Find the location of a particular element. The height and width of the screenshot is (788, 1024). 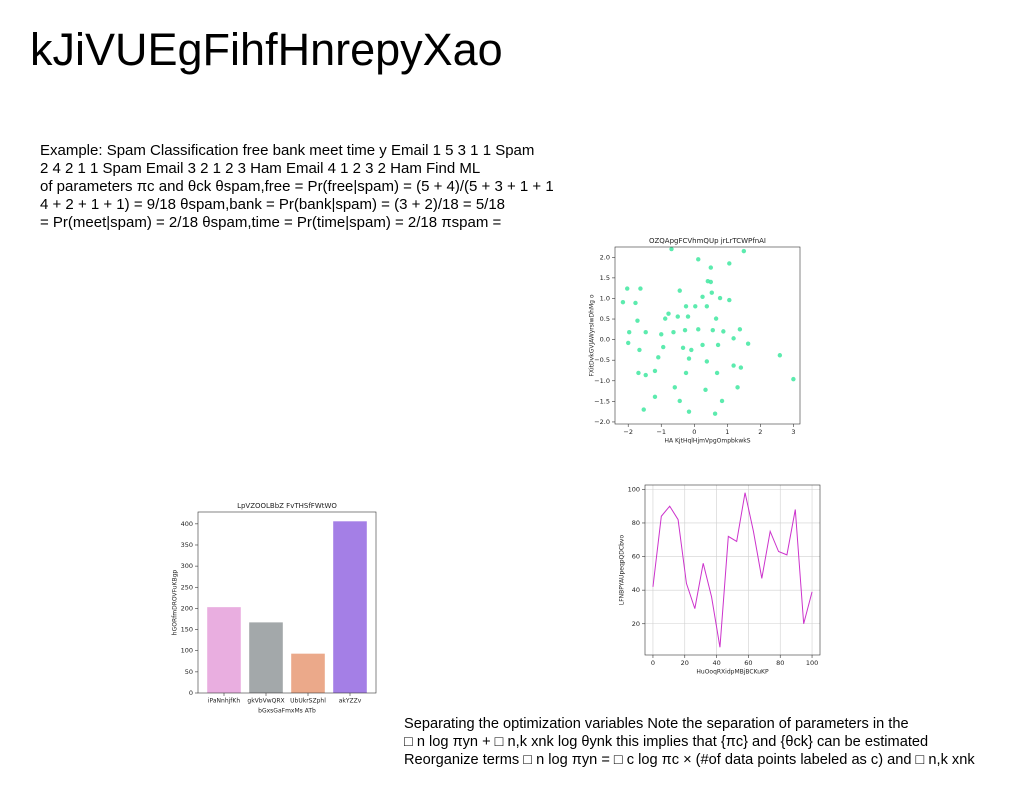

line is located at coordinates (732, 570).